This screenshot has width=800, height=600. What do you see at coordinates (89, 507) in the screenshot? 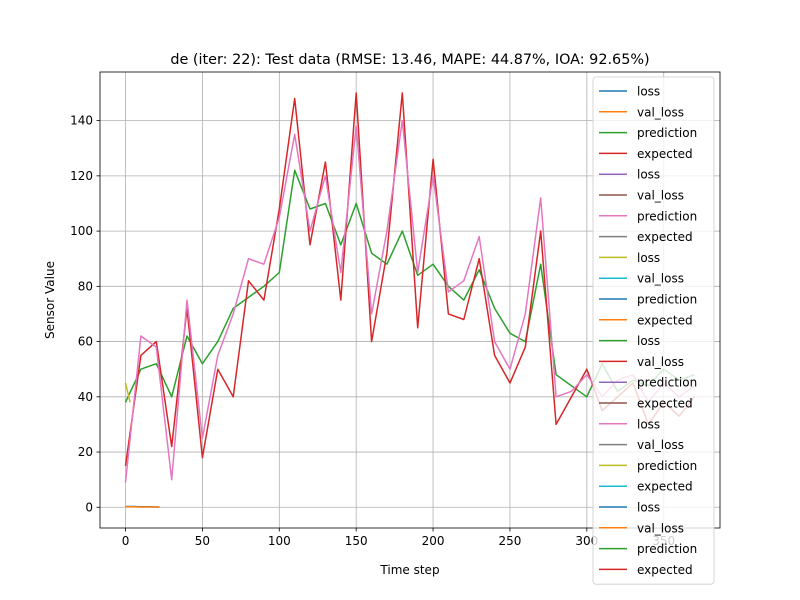
I see `y-tick-label: 0` at bounding box center [89, 507].